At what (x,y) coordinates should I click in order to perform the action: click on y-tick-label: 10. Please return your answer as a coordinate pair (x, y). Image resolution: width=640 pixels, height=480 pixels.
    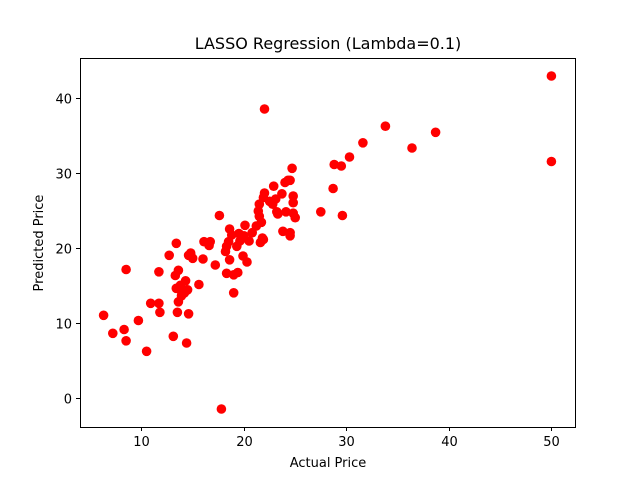
    Looking at the image, I should click on (63, 325).